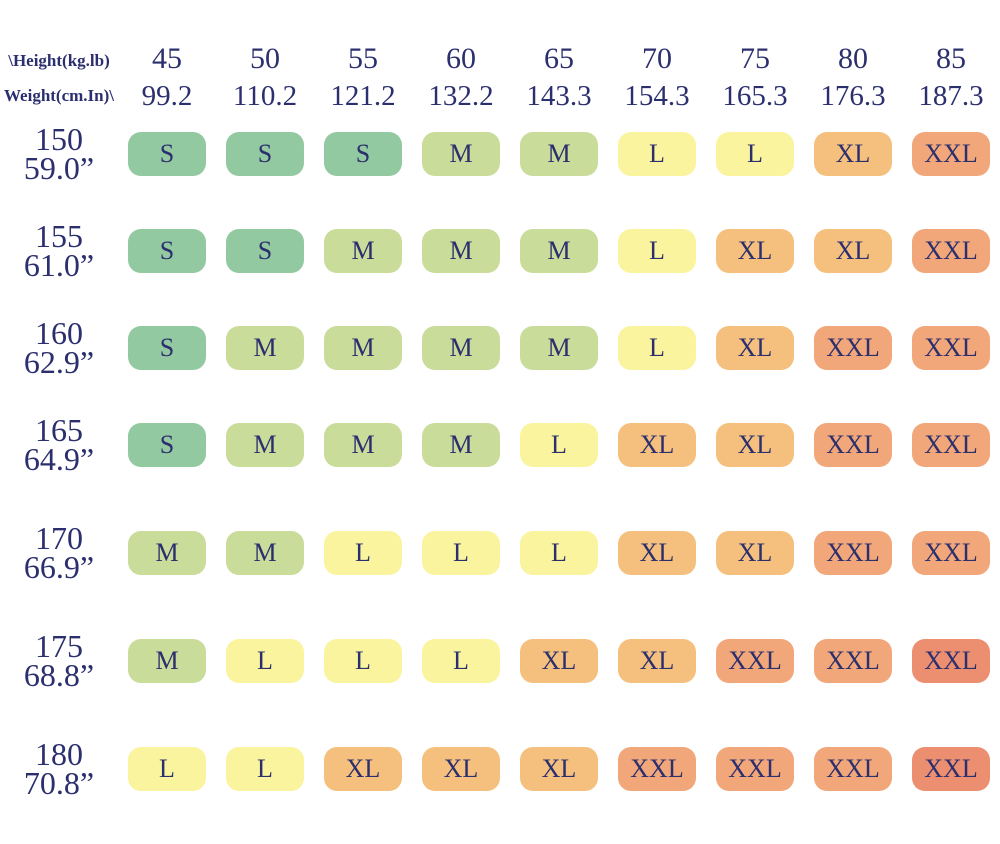 This screenshot has height=844, width=1000. Describe the element at coordinates (59, 538) in the screenshot. I see `height-cm: 170` at that location.